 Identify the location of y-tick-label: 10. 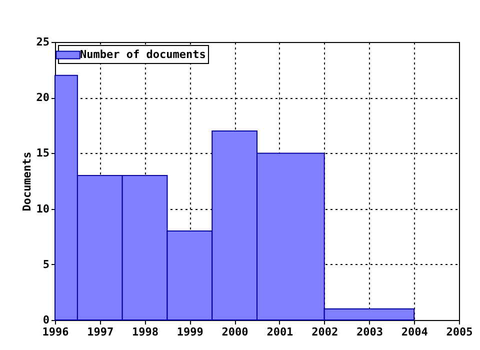
(43, 209).